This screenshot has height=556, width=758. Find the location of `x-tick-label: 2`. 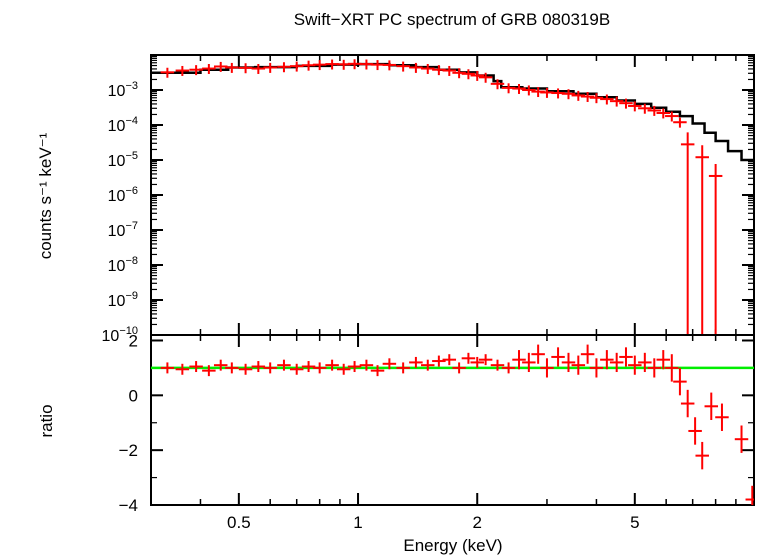

x-tick-label: 2 is located at coordinates (477, 522).